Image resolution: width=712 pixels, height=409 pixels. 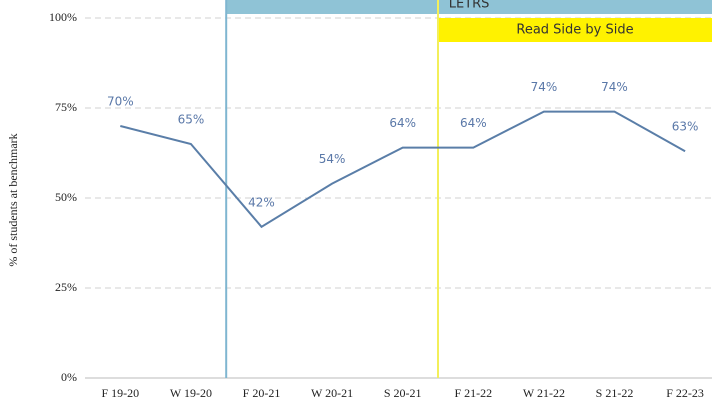 What do you see at coordinates (261, 202) in the screenshot?
I see `data-label: 42%` at bounding box center [261, 202].